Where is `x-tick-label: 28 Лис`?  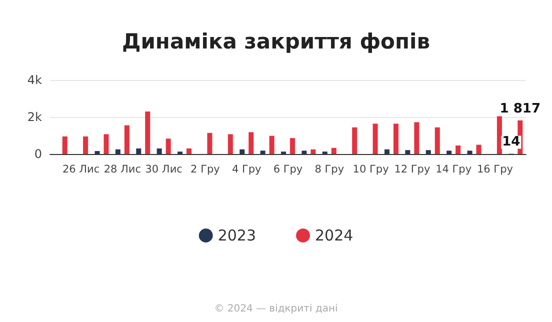 x-tick-label: 28 Лис is located at coordinates (123, 170).